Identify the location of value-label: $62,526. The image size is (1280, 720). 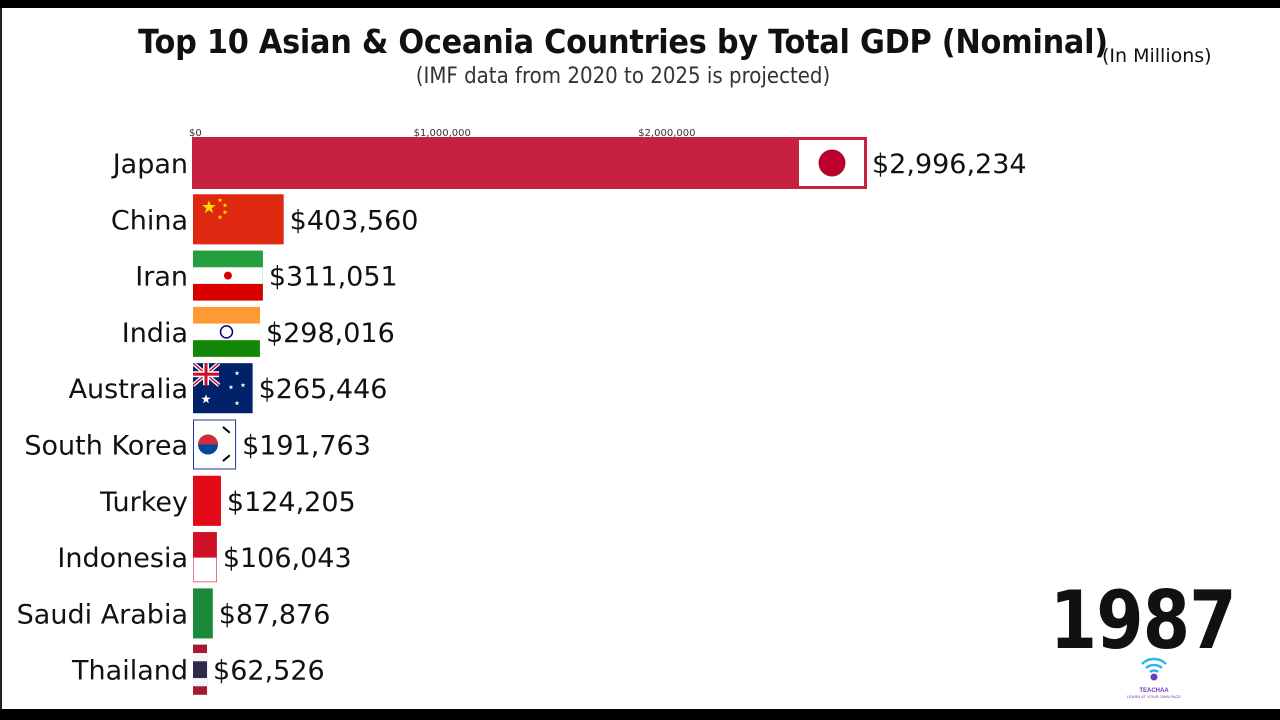
(269, 671).